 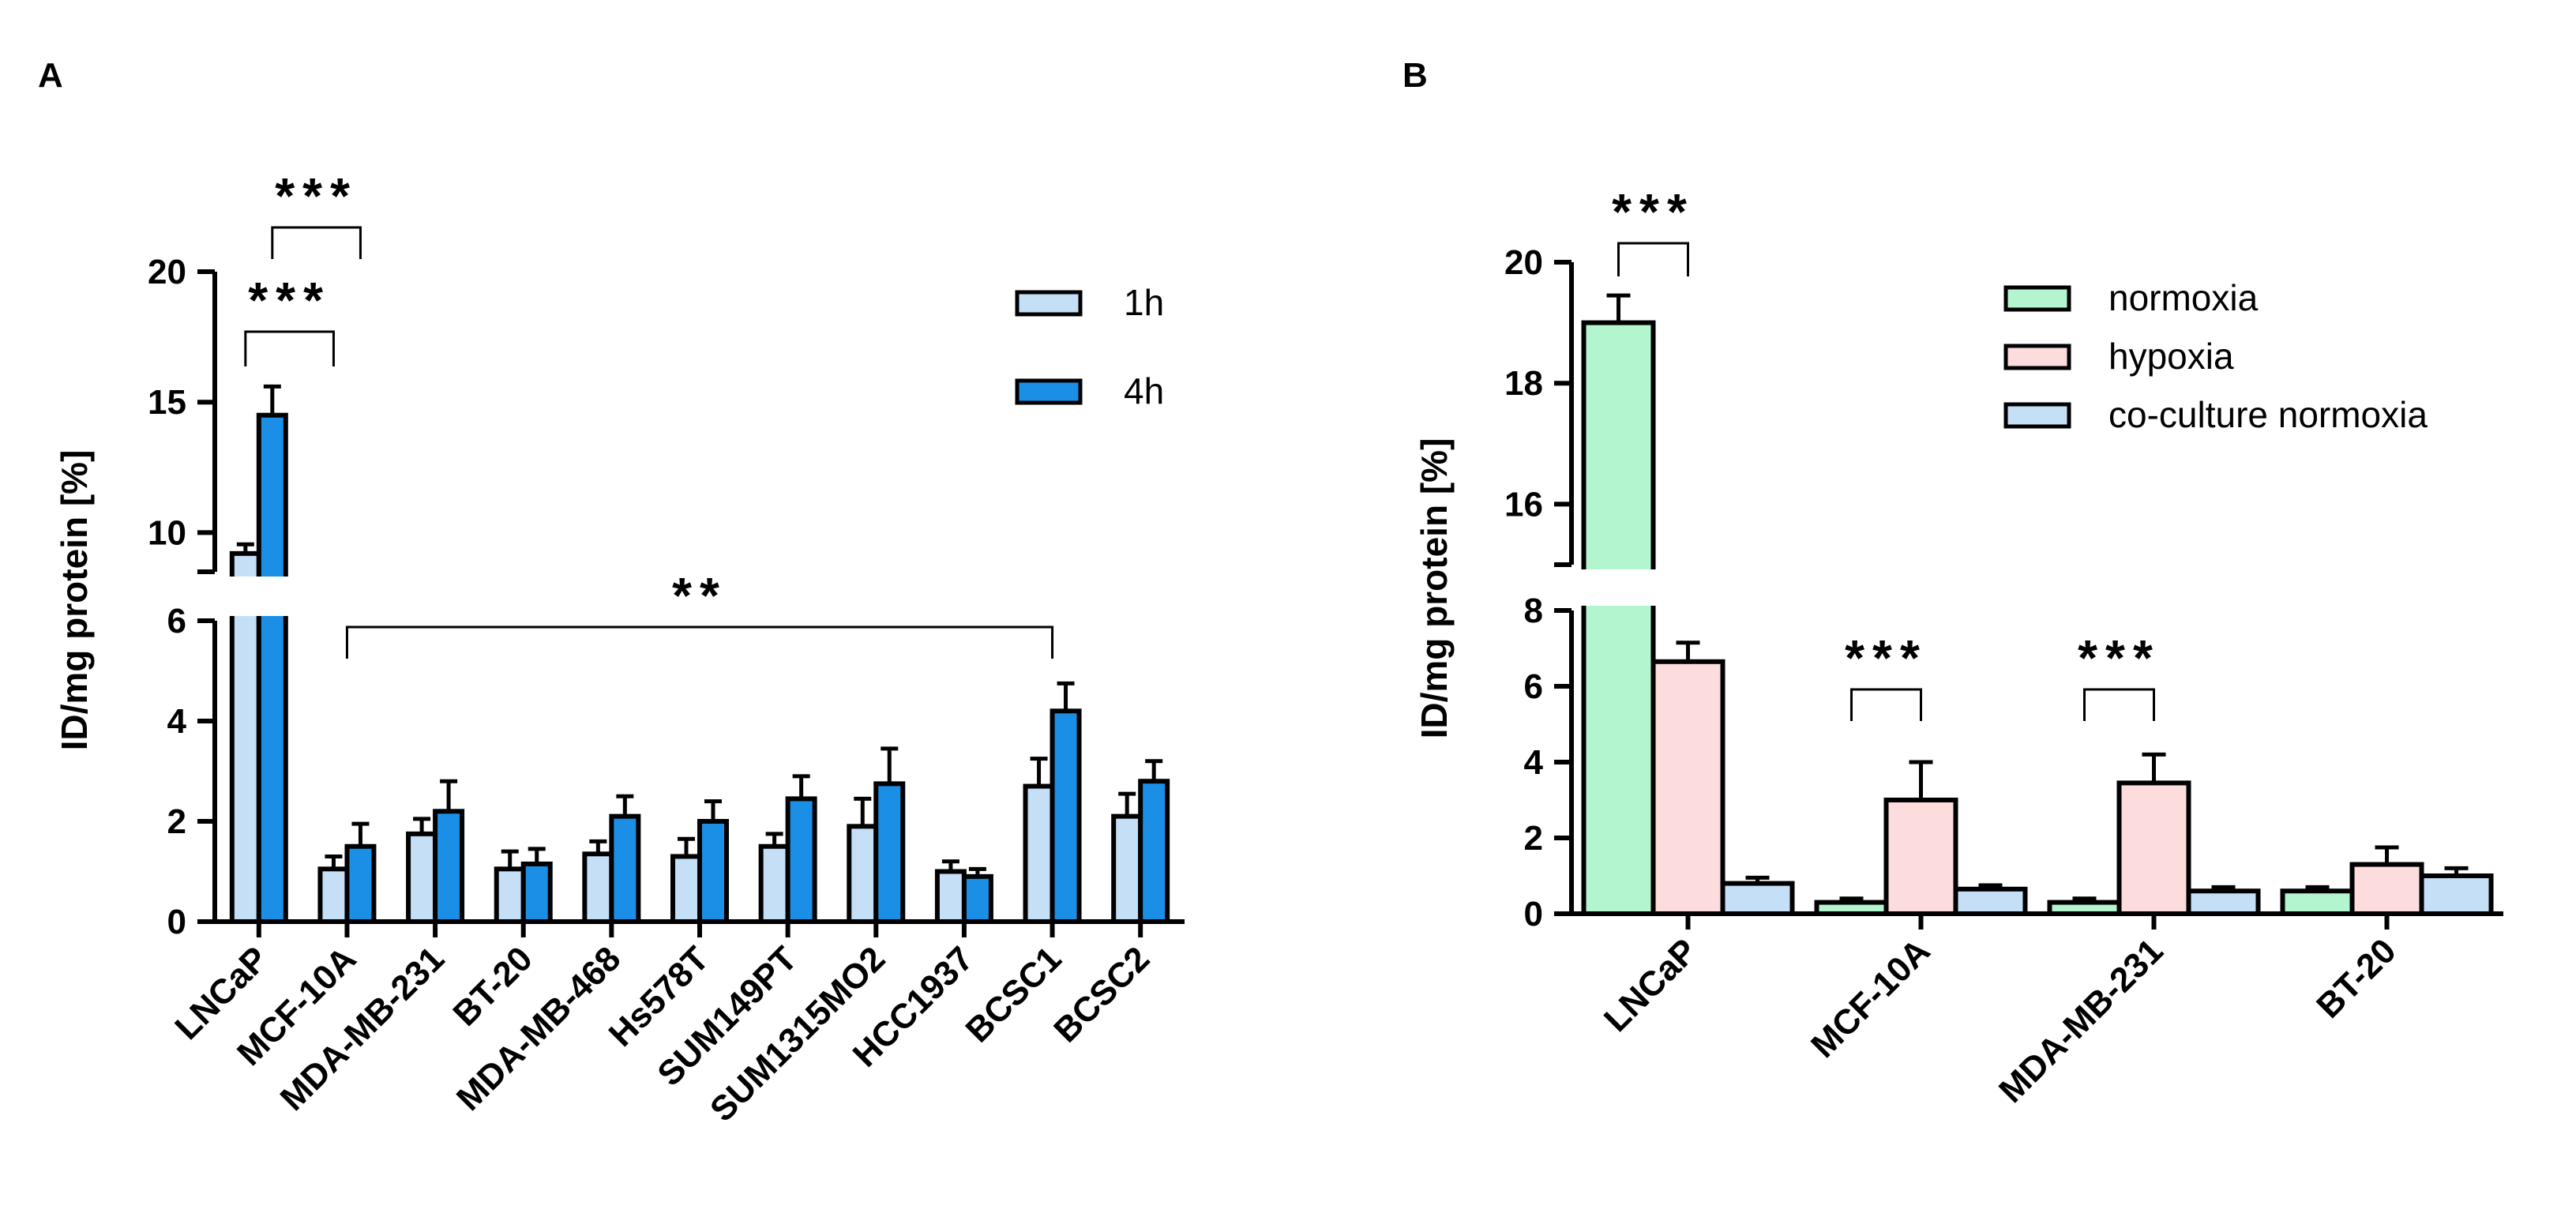 I want to click on chart-a-significance-label: **, so click(x=699, y=595).